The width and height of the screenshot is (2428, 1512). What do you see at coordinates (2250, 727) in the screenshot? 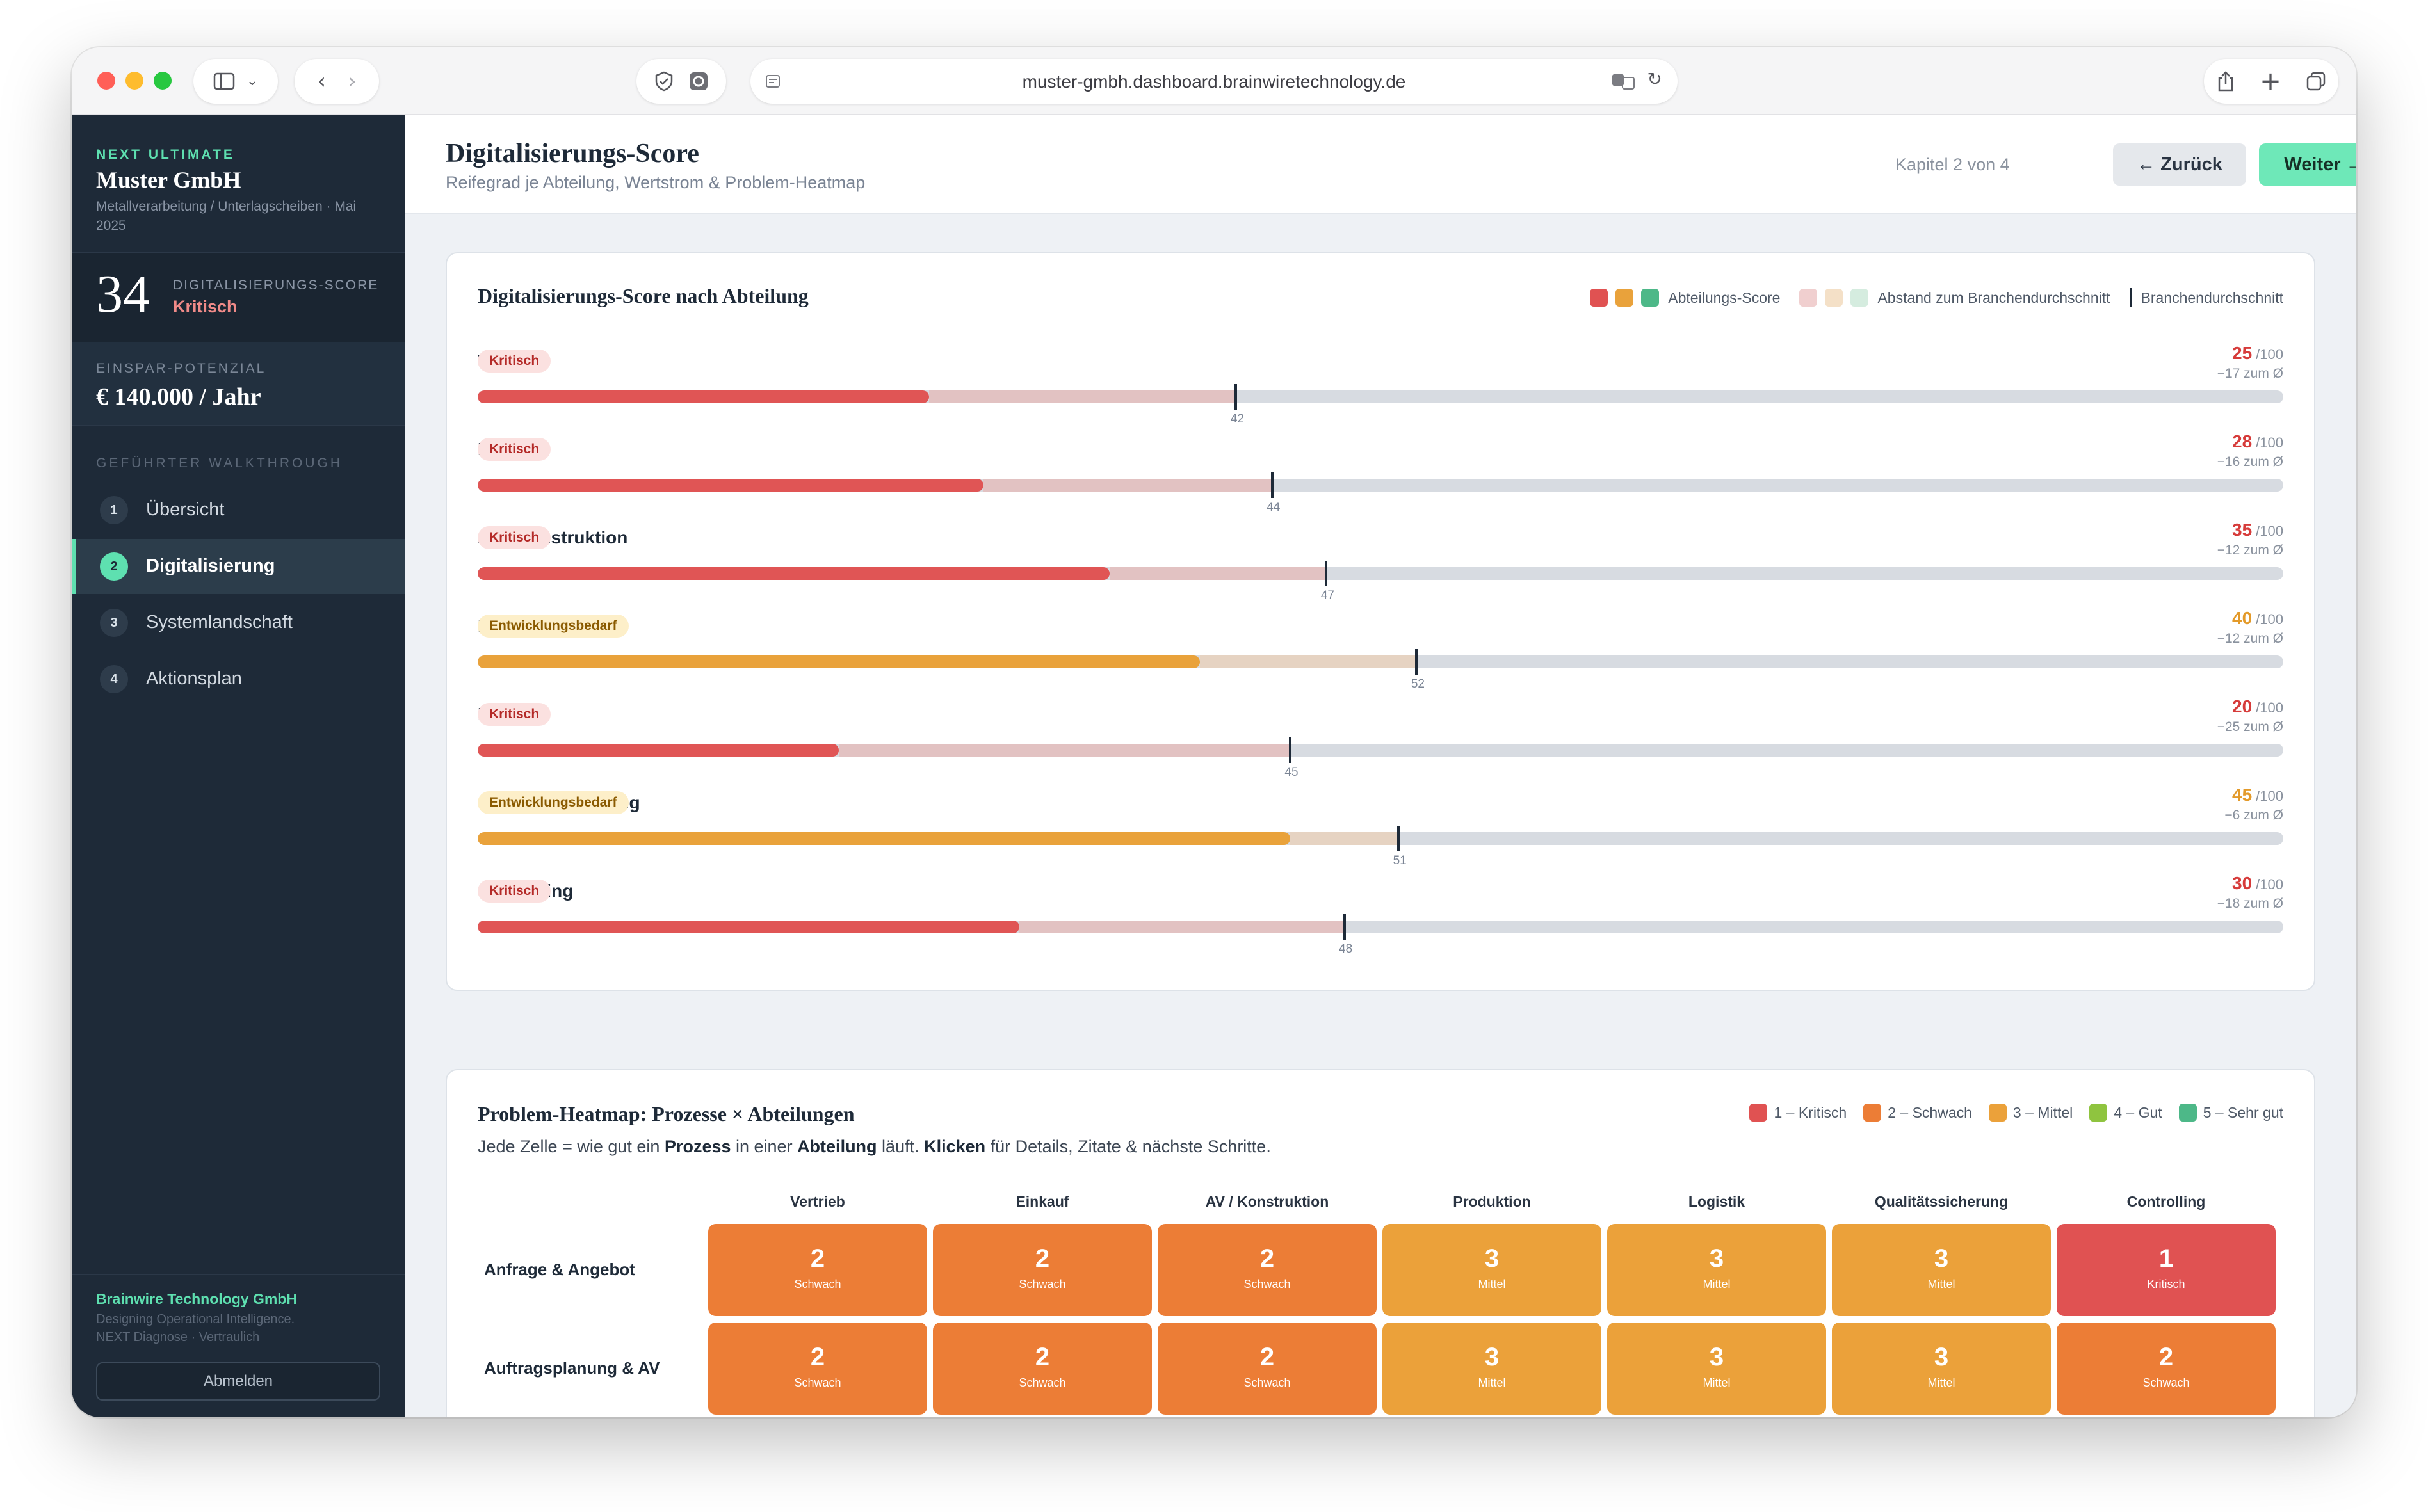
I see `gap-to-average: −25 zum Ø` at bounding box center [2250, 727].